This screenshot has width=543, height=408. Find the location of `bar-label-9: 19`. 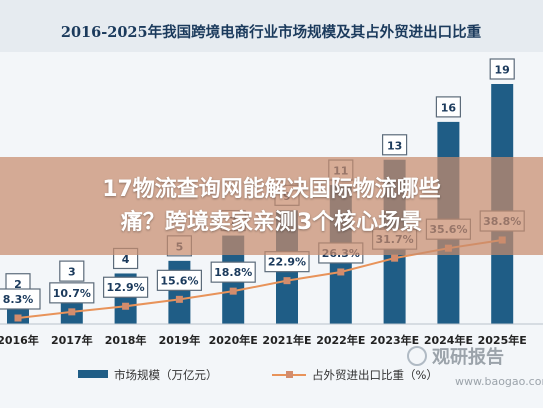

bar-label-9: 19 is located at coordinates (502, 70).